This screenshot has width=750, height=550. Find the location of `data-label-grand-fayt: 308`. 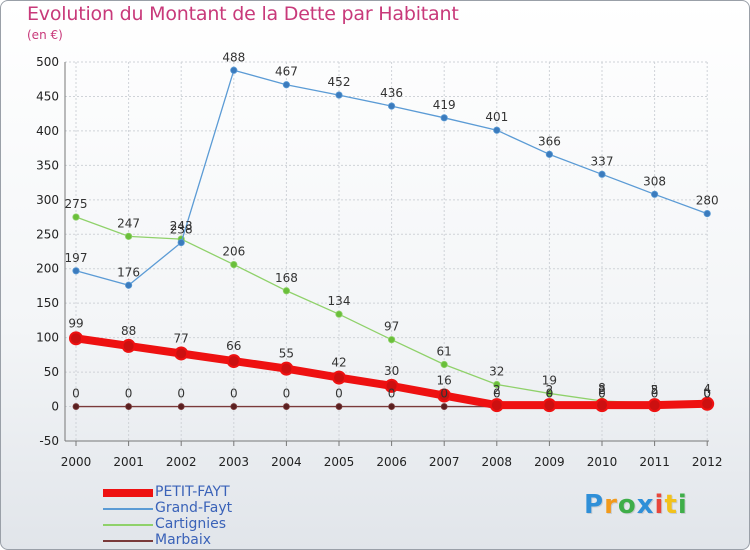

data-label-grand-fayt: 308 is located at coordinates (654, 181).